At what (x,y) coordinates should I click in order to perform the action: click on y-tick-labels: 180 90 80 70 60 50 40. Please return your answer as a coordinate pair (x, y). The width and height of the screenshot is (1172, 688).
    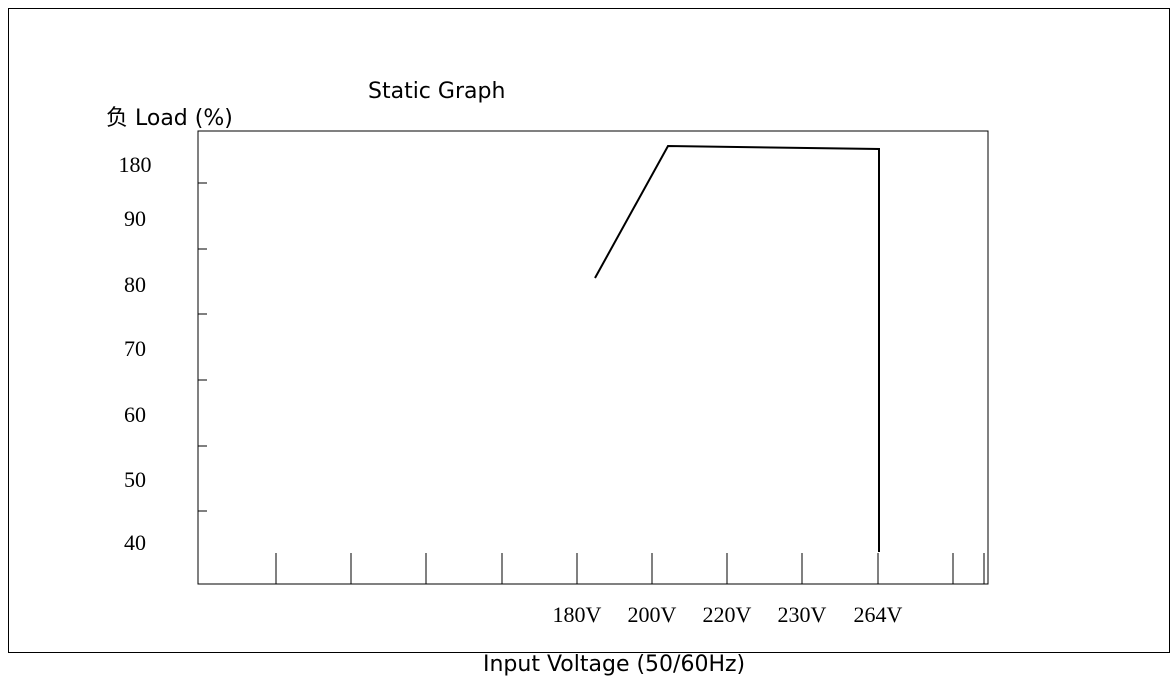
    Looking at the image, I should click on (135, 353).